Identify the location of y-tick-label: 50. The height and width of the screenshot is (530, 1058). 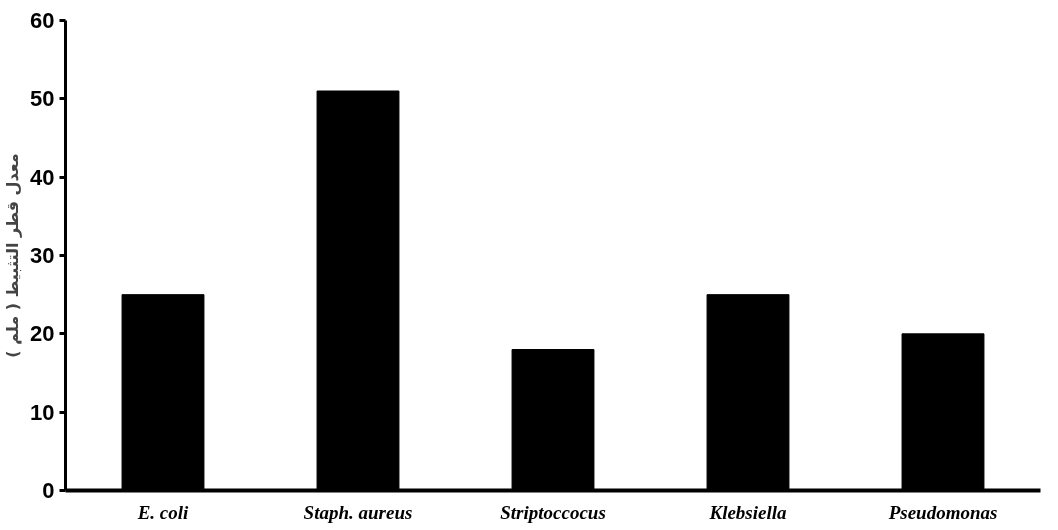
(42, 99).